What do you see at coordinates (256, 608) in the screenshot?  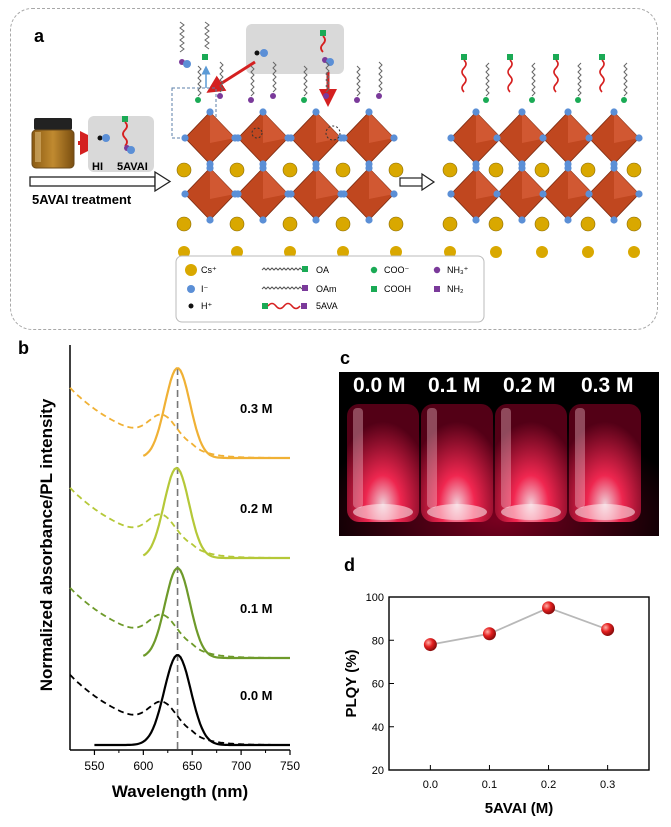 I see `series-label: 0.1 M` at bounding box center [256, 608].